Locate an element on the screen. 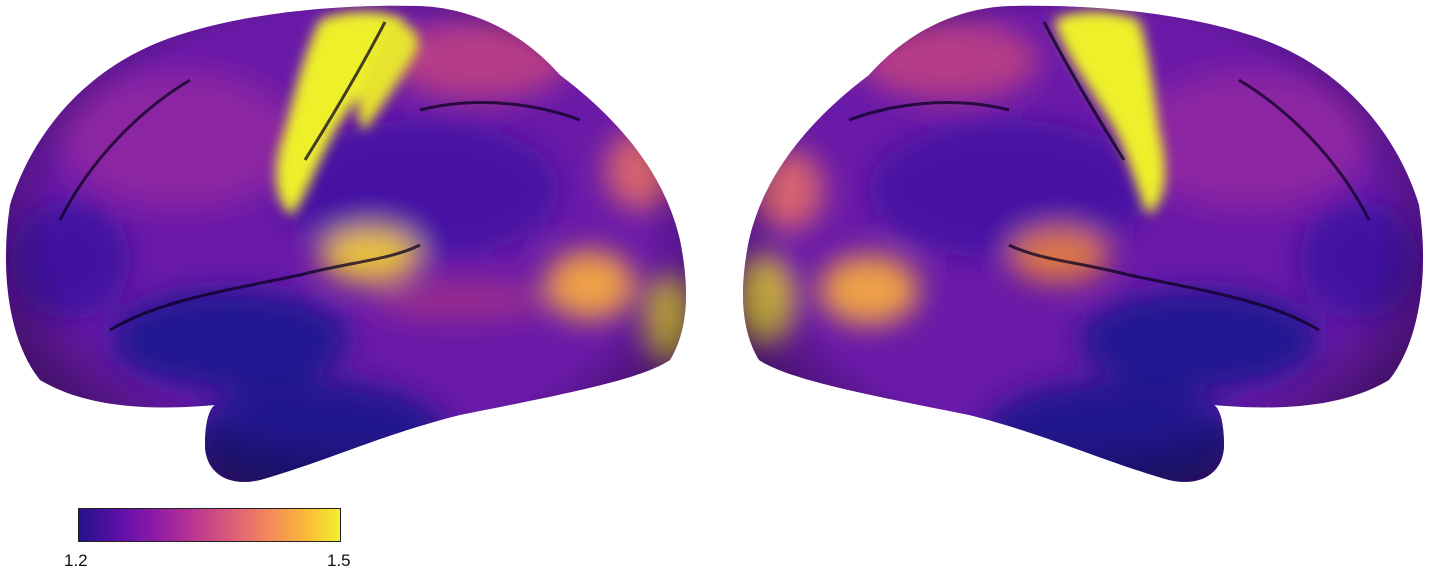  colorbar is located at coordinates (209, 525).